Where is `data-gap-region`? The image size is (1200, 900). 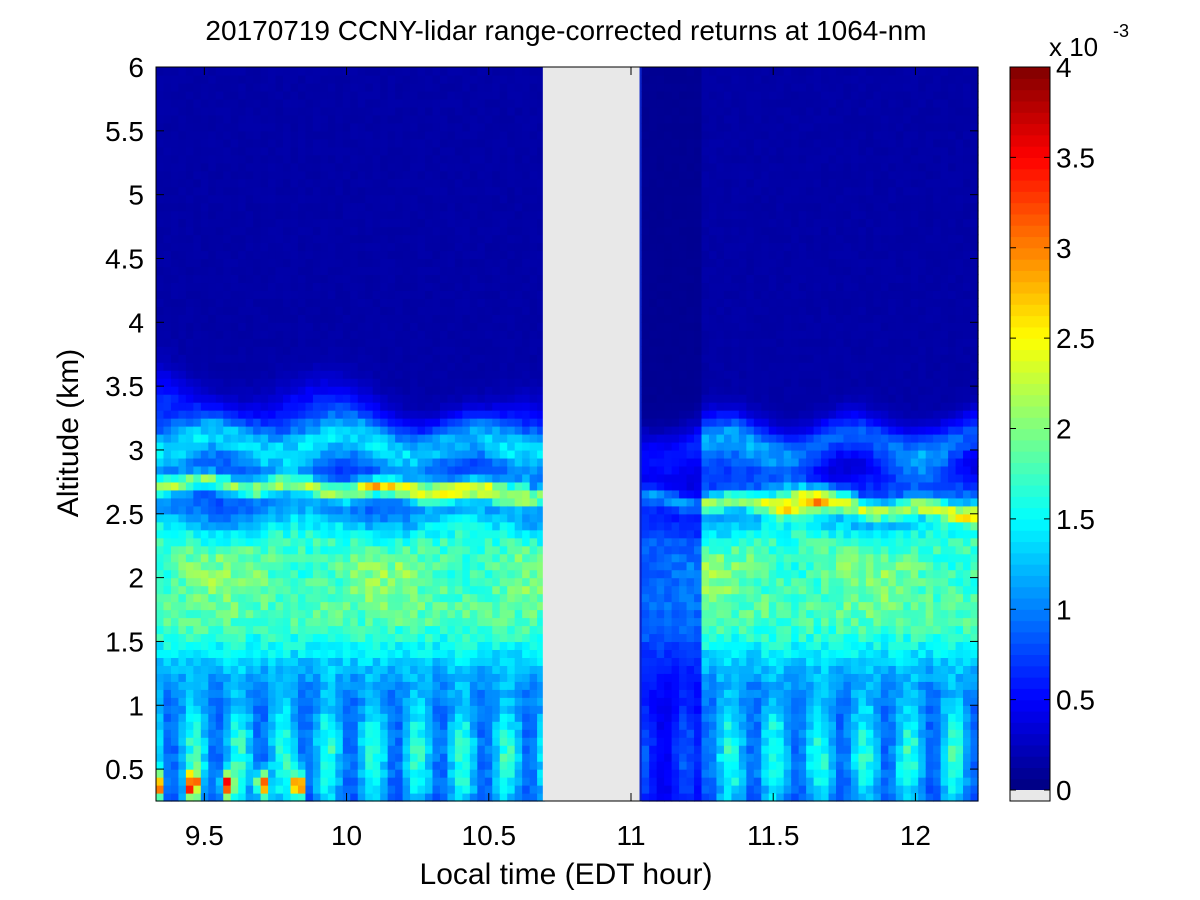 data-gap-region is located at coordinates (591, 434).